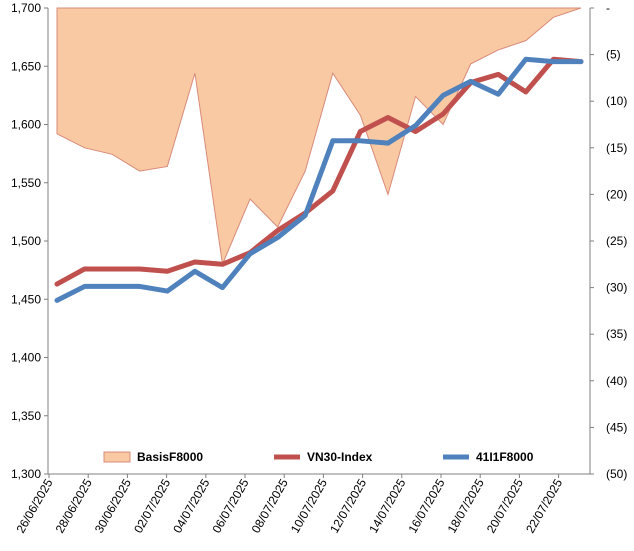  I want to click on right-tick-label: (25), so click(616, 241).